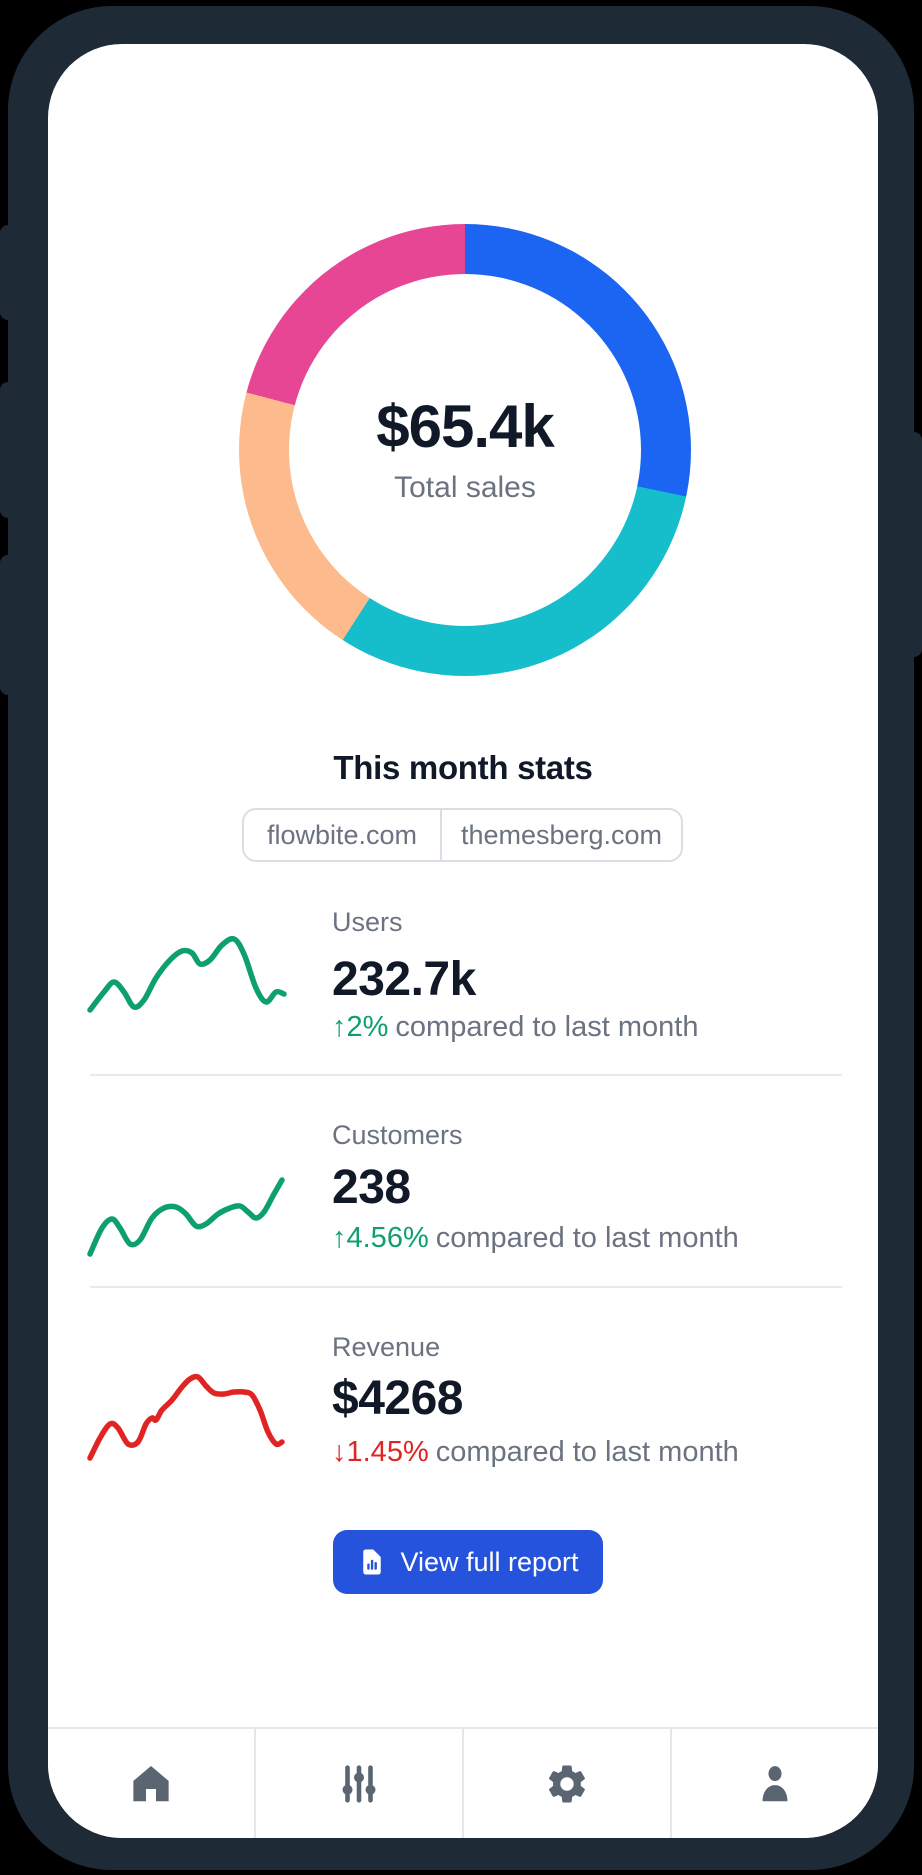  I want to click on customers-sparkline, so click(186, 1217).